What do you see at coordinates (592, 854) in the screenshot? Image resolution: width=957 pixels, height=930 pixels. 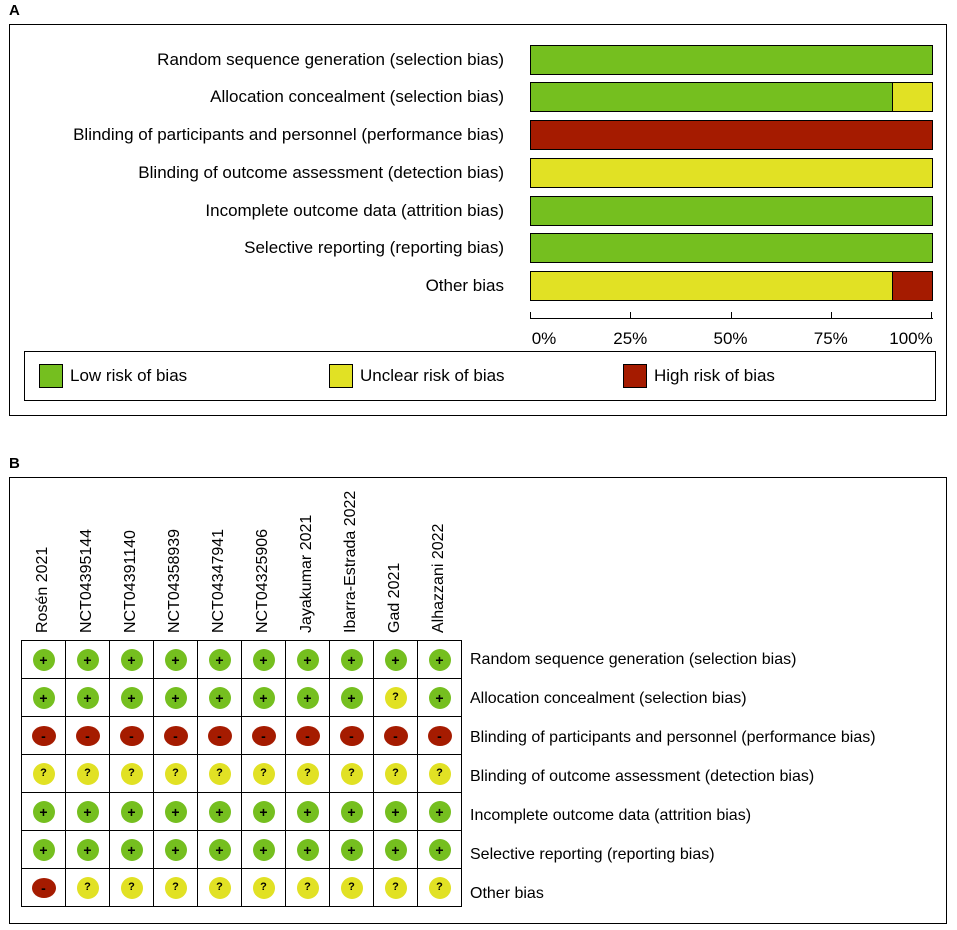 I see `grid-domain-label: Selective reporting (reporting bias)` at bounding box center [592, 854].